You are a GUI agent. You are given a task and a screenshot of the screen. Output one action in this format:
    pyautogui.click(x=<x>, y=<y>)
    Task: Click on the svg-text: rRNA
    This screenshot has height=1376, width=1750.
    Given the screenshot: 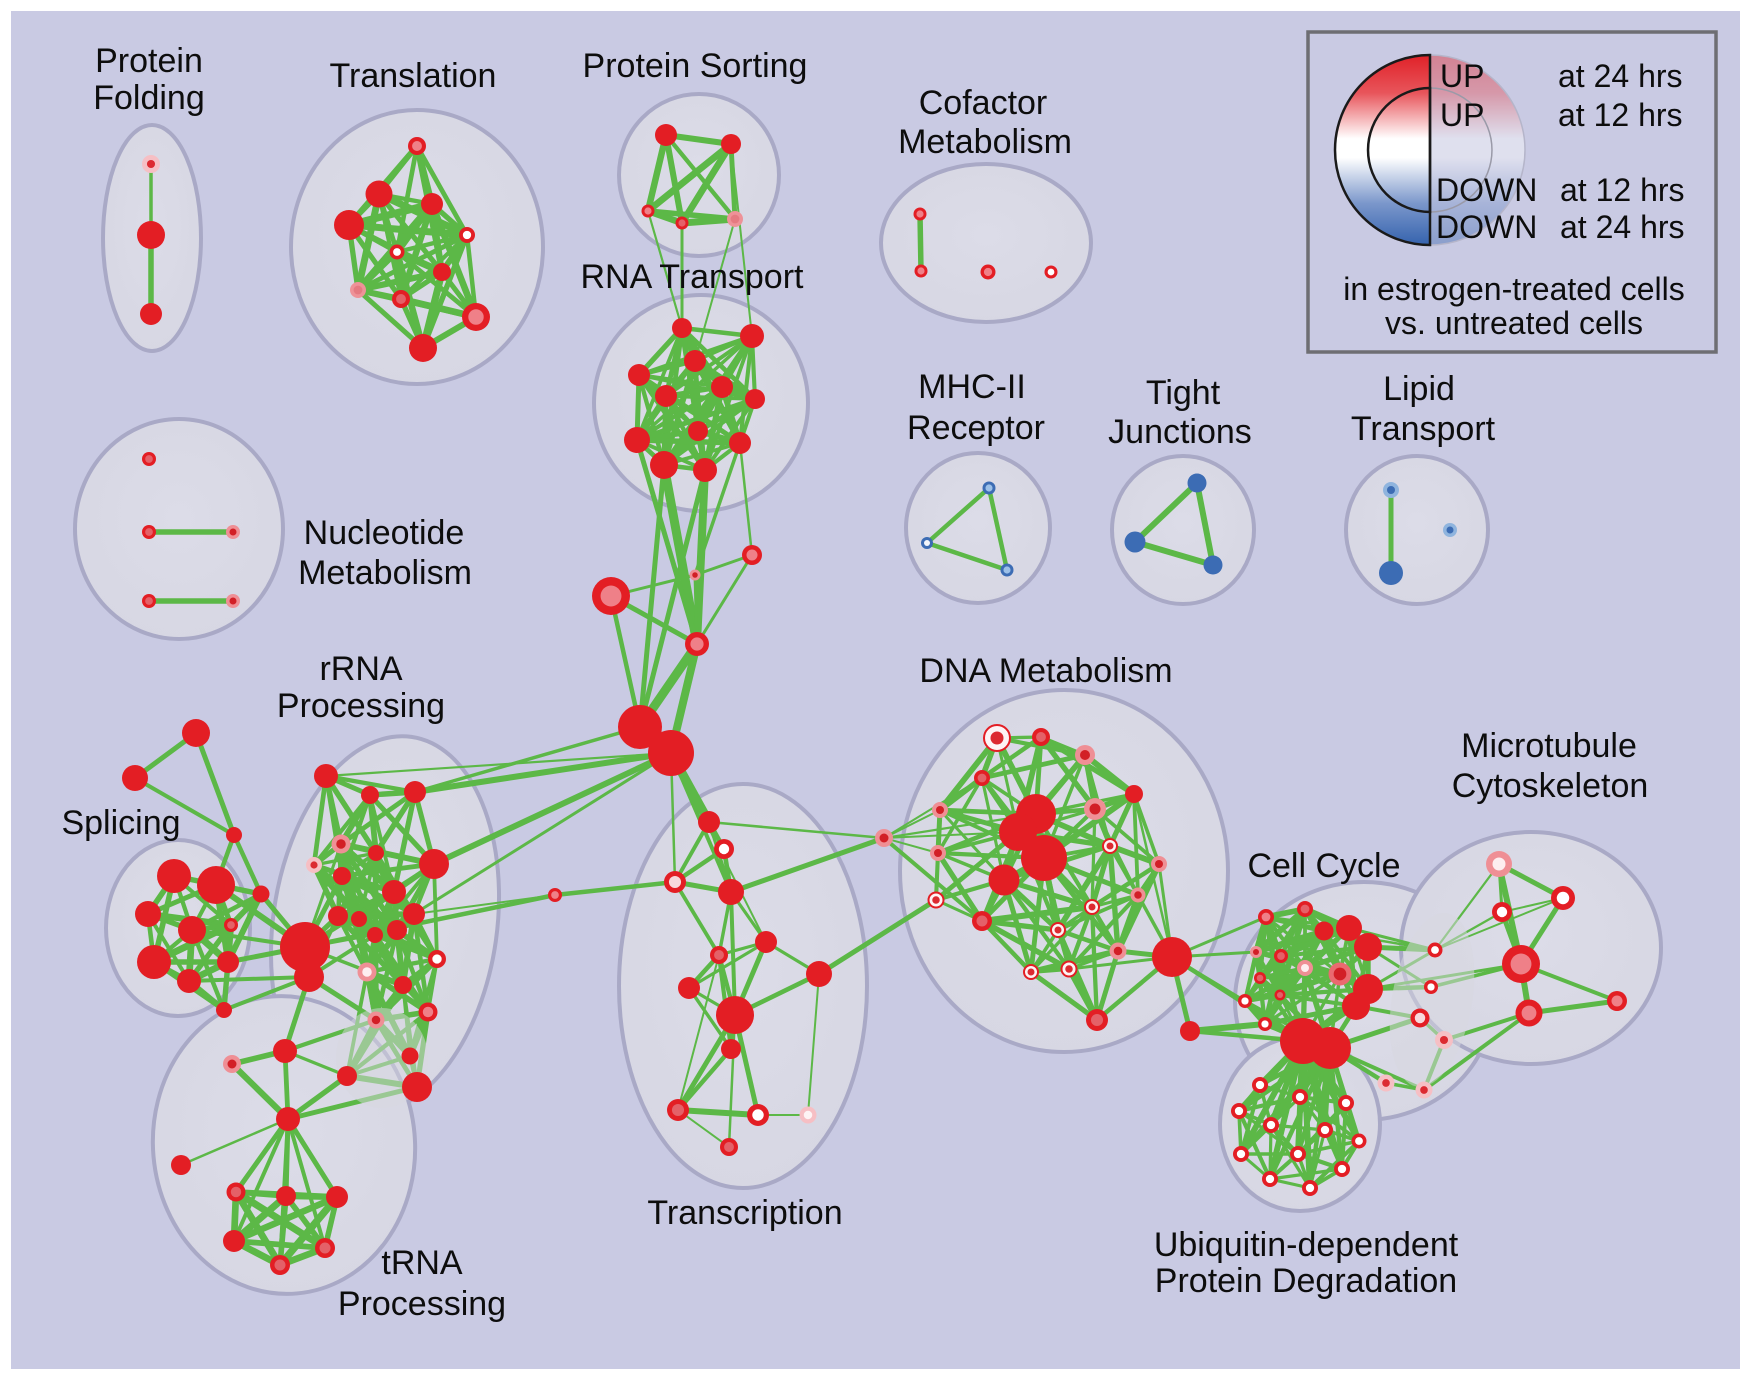 What is the action you would take?
    pyautogui.click(x=360, y=669)
    